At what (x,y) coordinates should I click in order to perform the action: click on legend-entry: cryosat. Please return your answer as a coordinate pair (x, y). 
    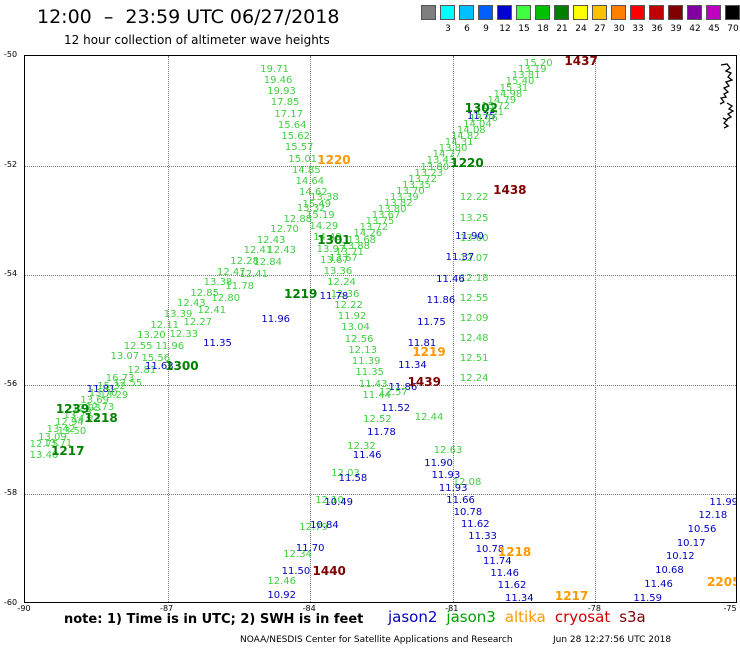
    Looking at the image, I should click on (582, 617).